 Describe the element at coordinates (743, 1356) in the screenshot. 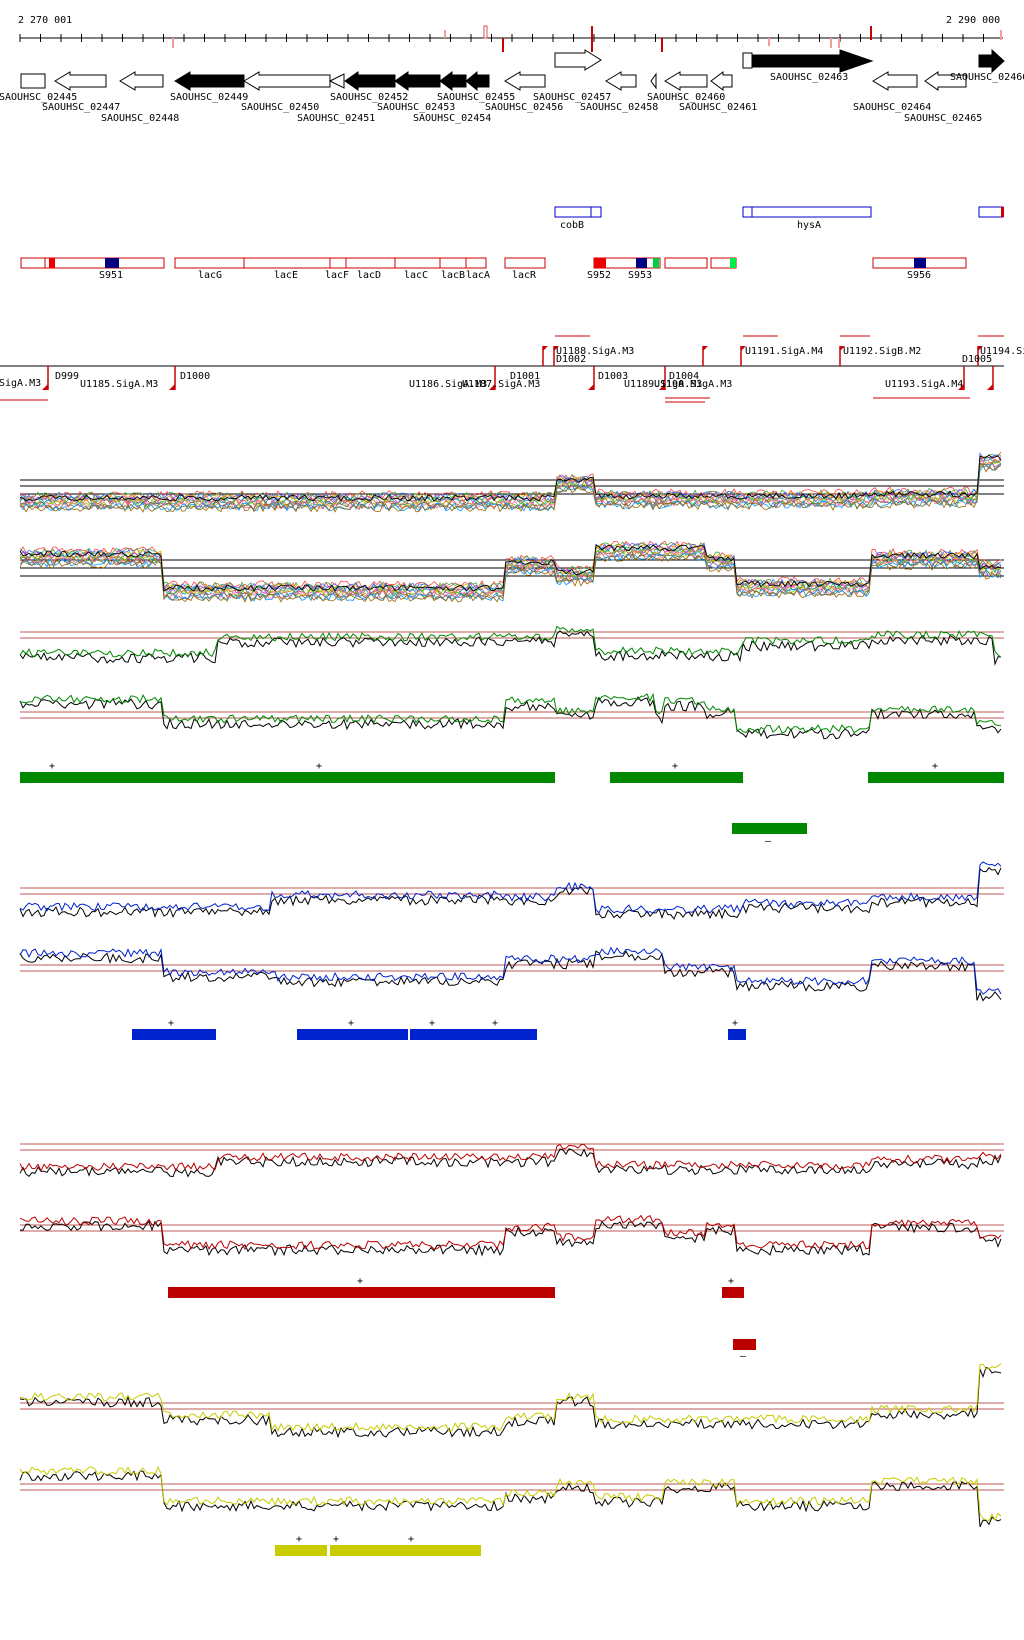

I see `strand-sign: –` at that location.